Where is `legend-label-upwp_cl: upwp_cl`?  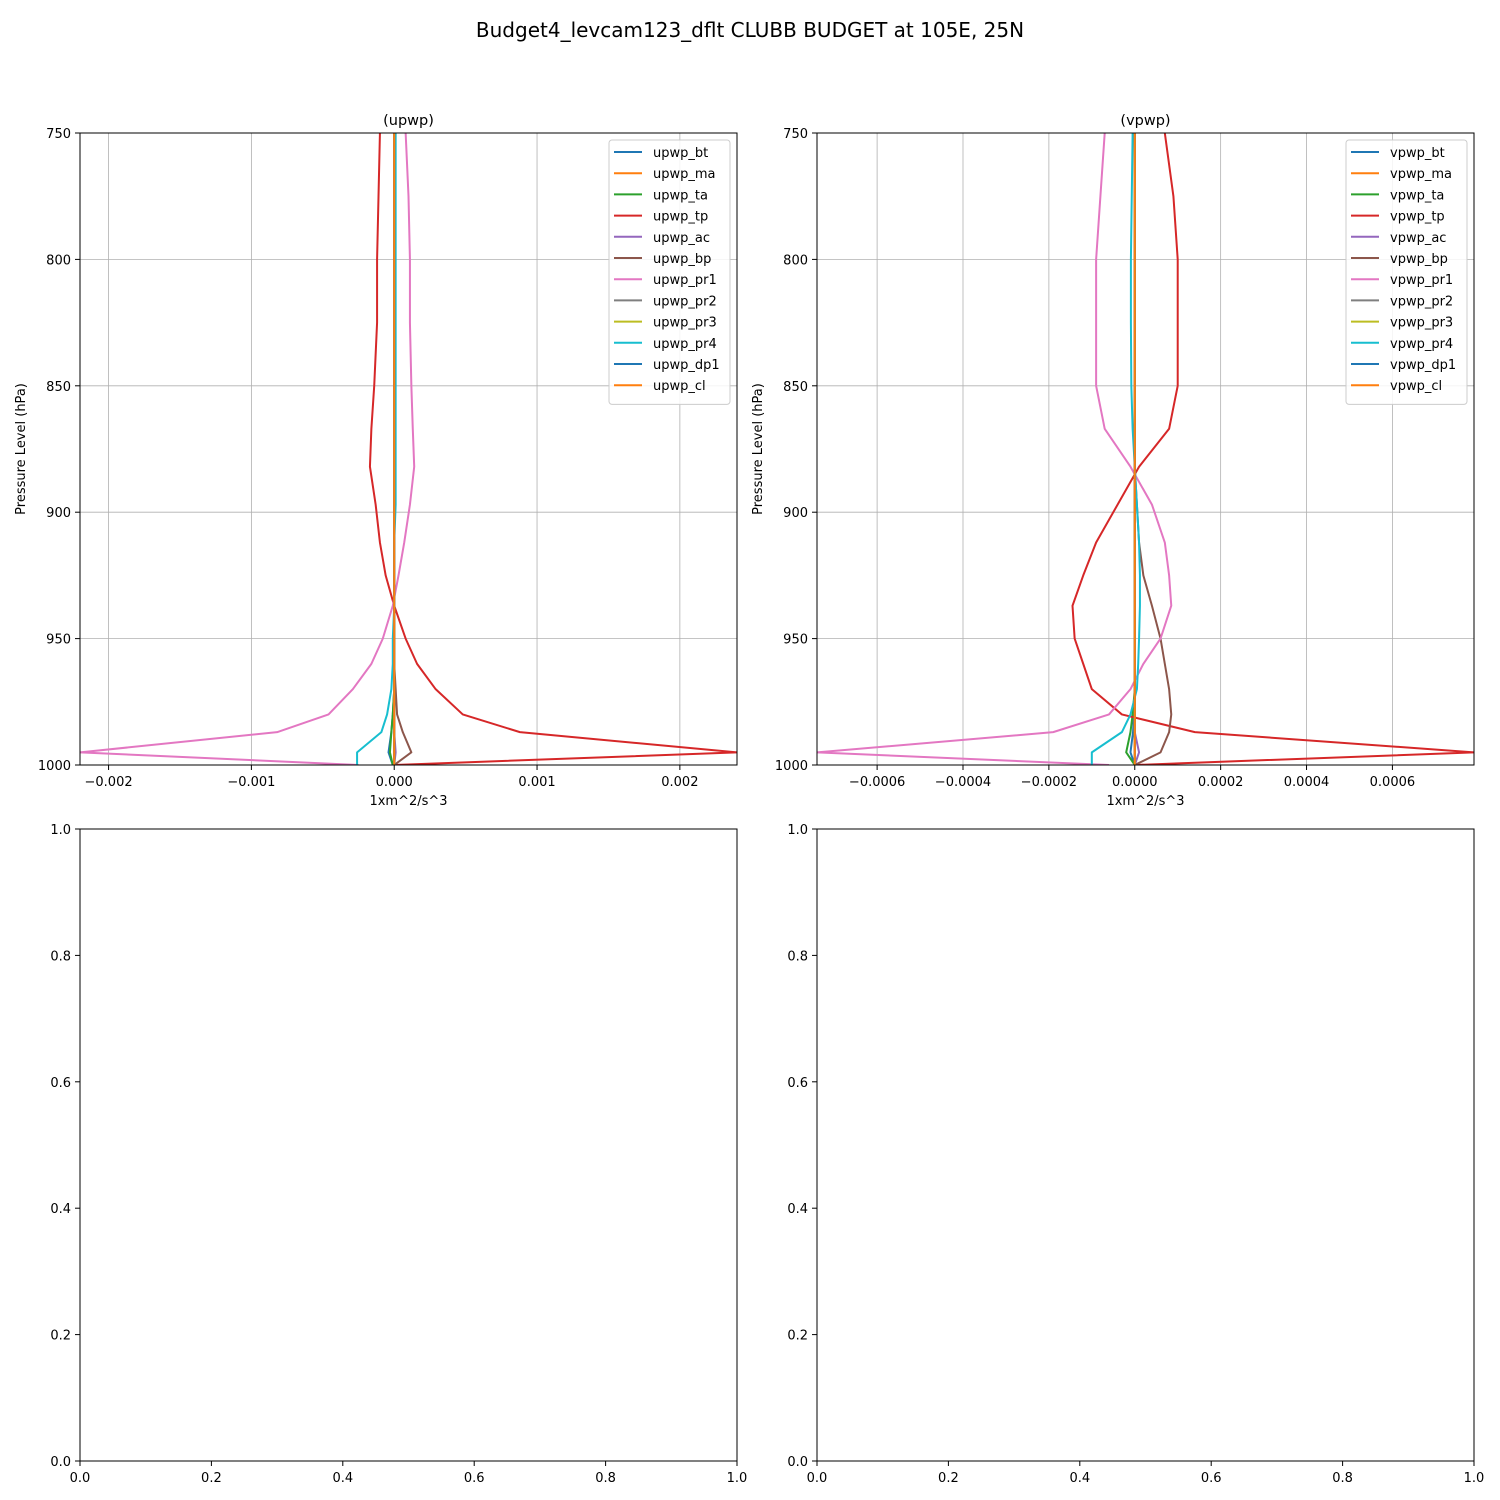 legend-label-upwp_cl: upwp_cl is located at coordinates (679, 386).